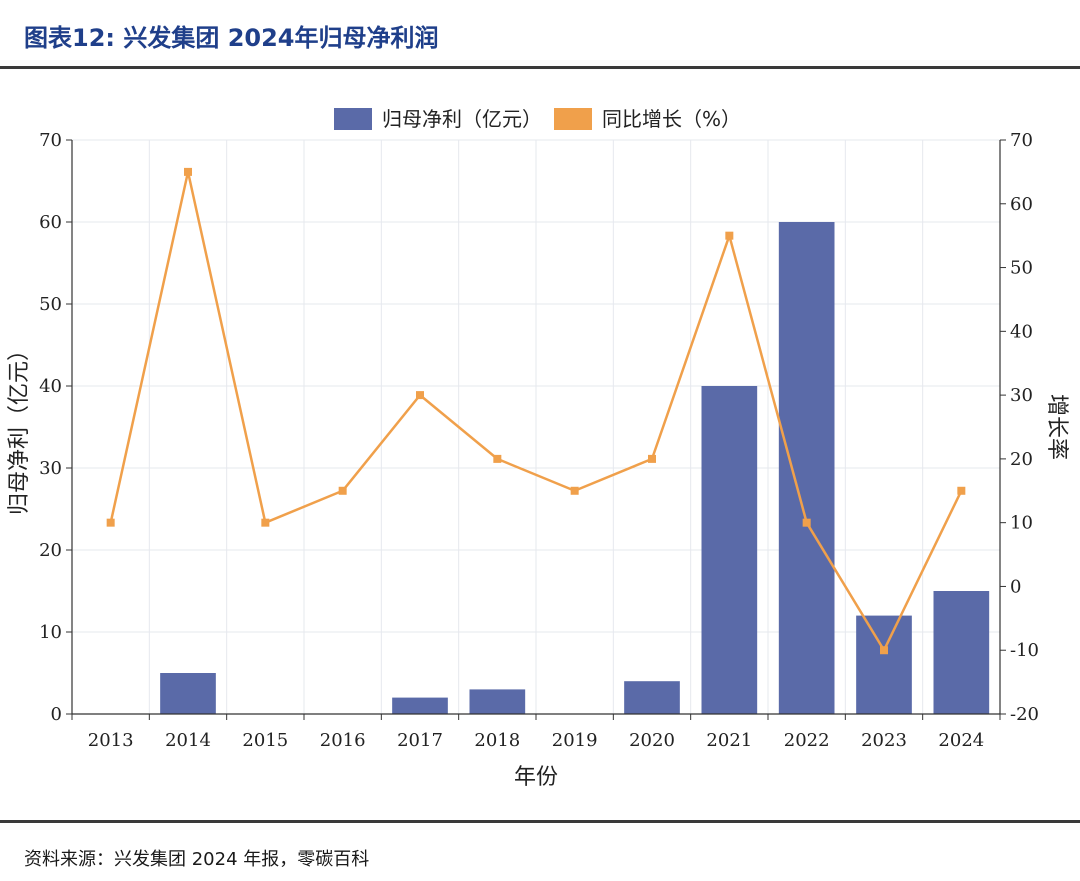 This screenshot has height=881, width=1080. Describe the element at coordinates (729, 740) in the screenshot. I see `x-tick-label-2021: 2021` at that location.